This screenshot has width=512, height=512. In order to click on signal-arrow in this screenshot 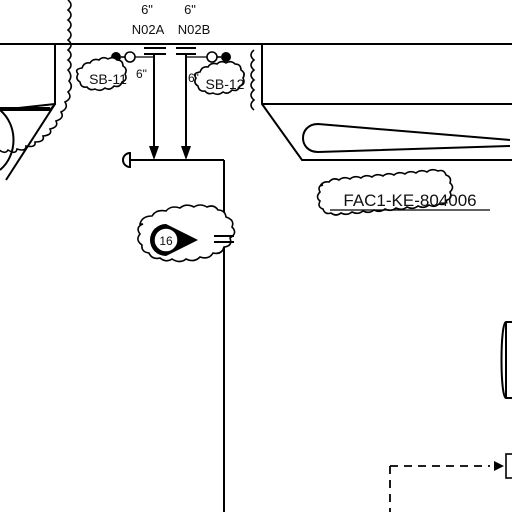, I will do `click(499, 466)`.